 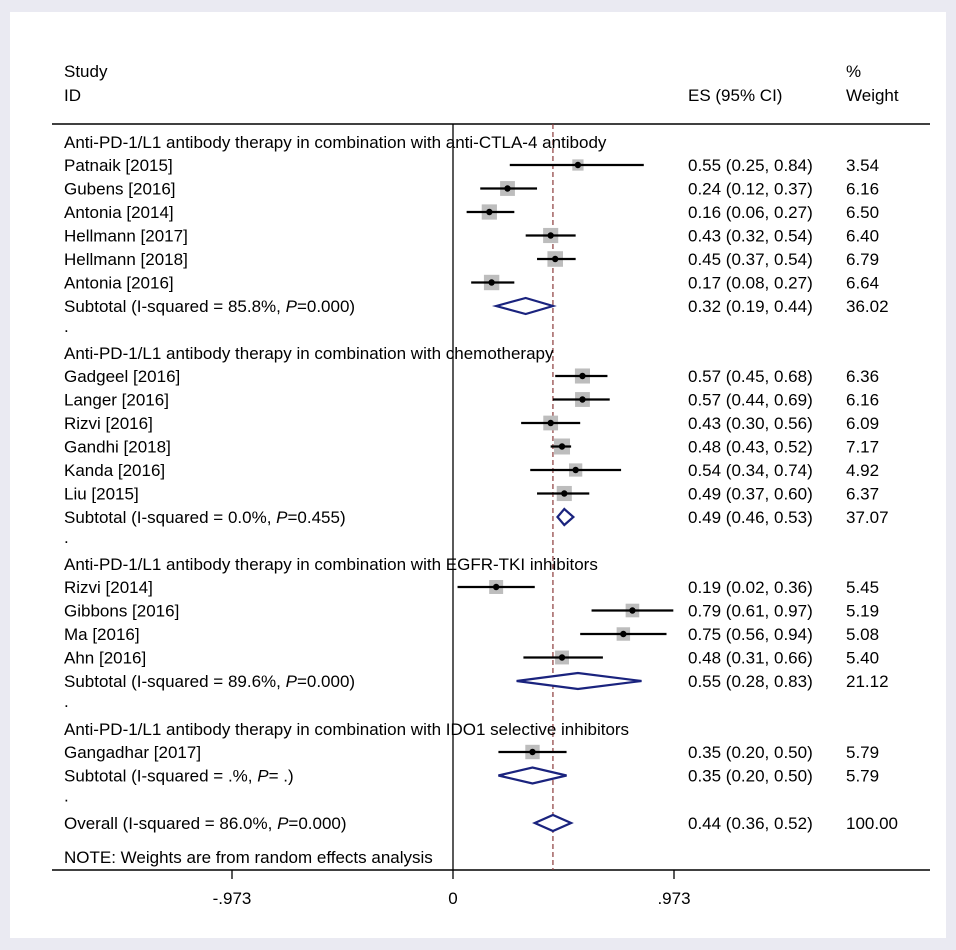 I want to click on subtotal-es-ci: 0.35 (0.20, 0.50), so click(x=750, y=776).